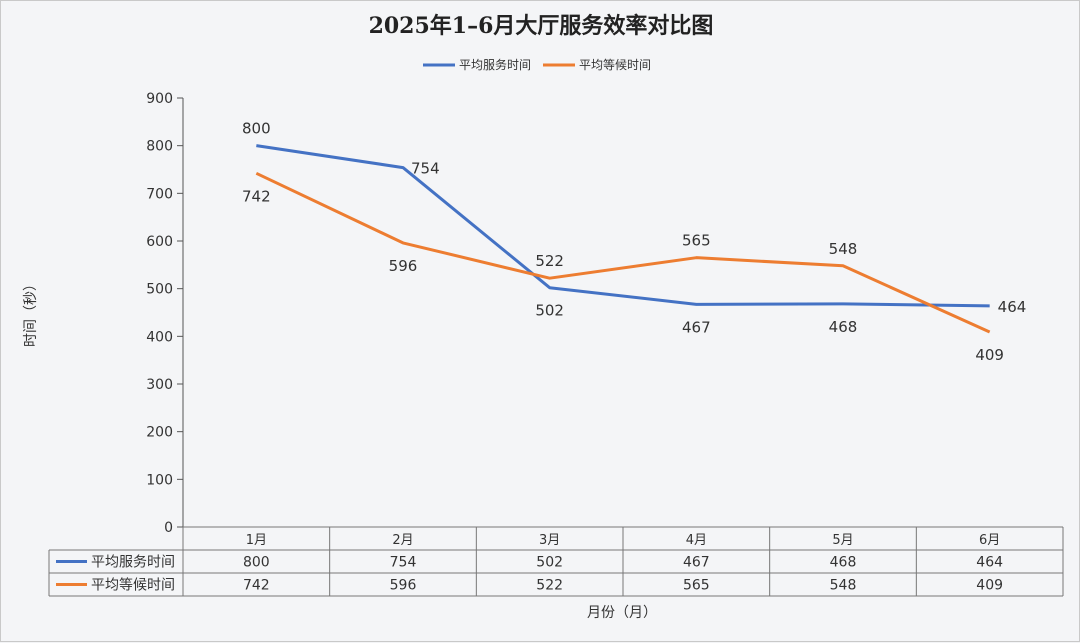  Describe the element at coordinates (133, 563) in the screenshot. I see `table-series-name-1: 平均服务时间` at that location.